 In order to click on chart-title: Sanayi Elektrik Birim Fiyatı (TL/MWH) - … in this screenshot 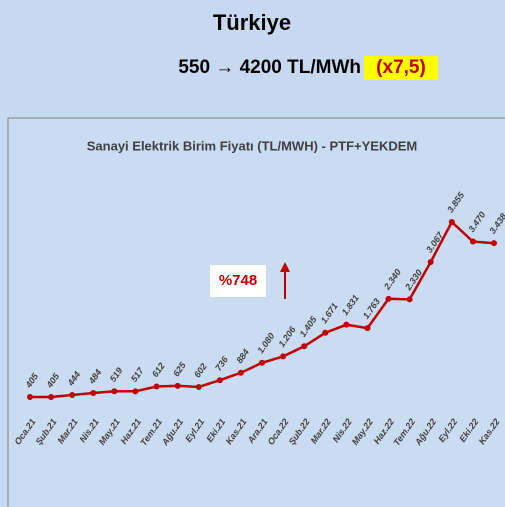, I will do `click(252, 145)`.